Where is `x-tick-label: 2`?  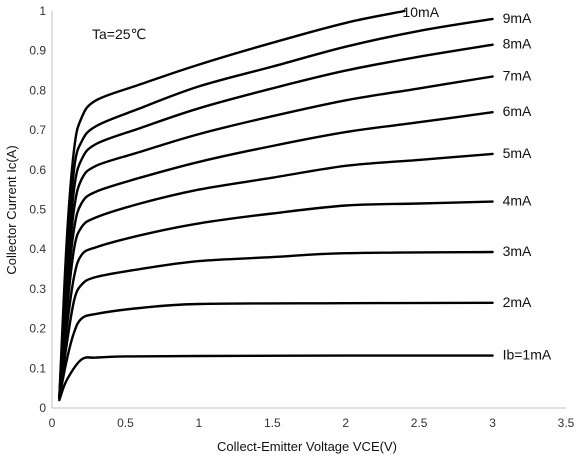
x-tick-label: 2 is located at coordinates (345, 423).